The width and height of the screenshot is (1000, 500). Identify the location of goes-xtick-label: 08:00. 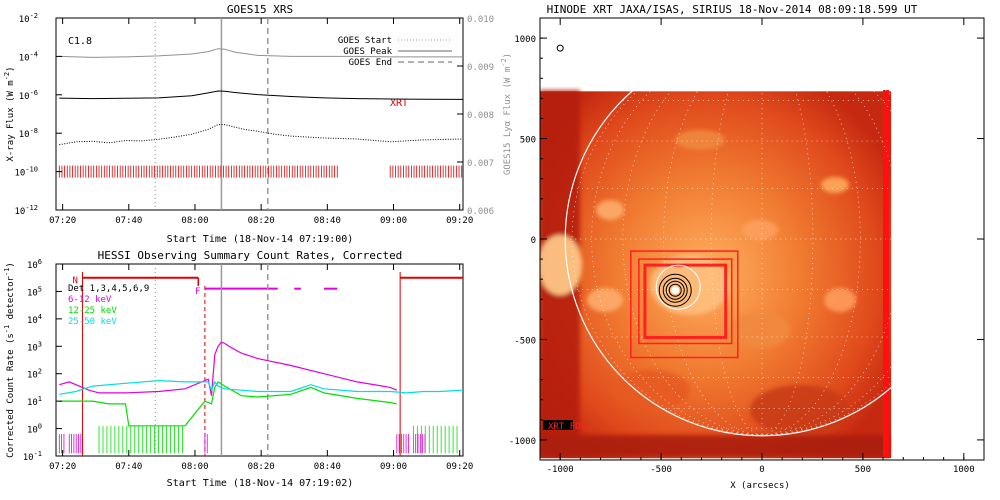
(194, 221).